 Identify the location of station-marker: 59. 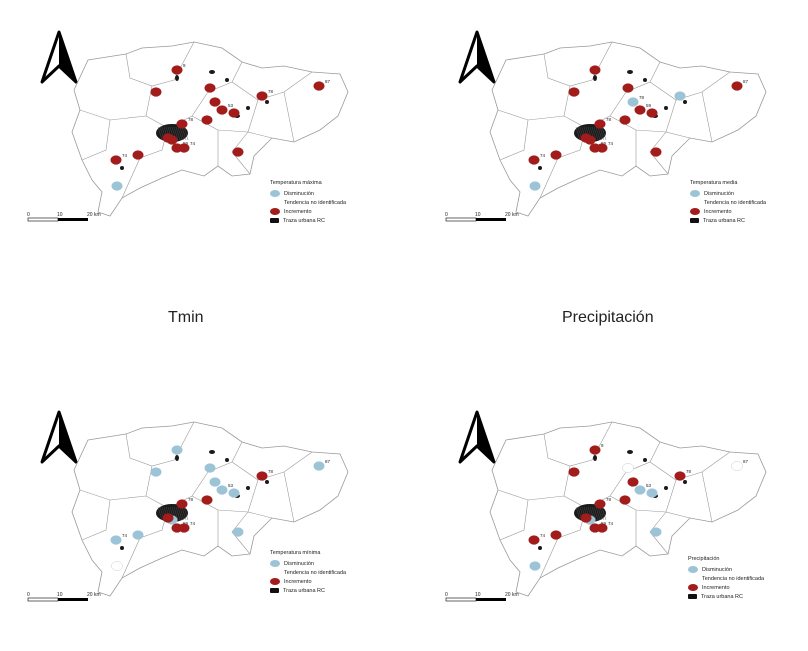
(643, 109).